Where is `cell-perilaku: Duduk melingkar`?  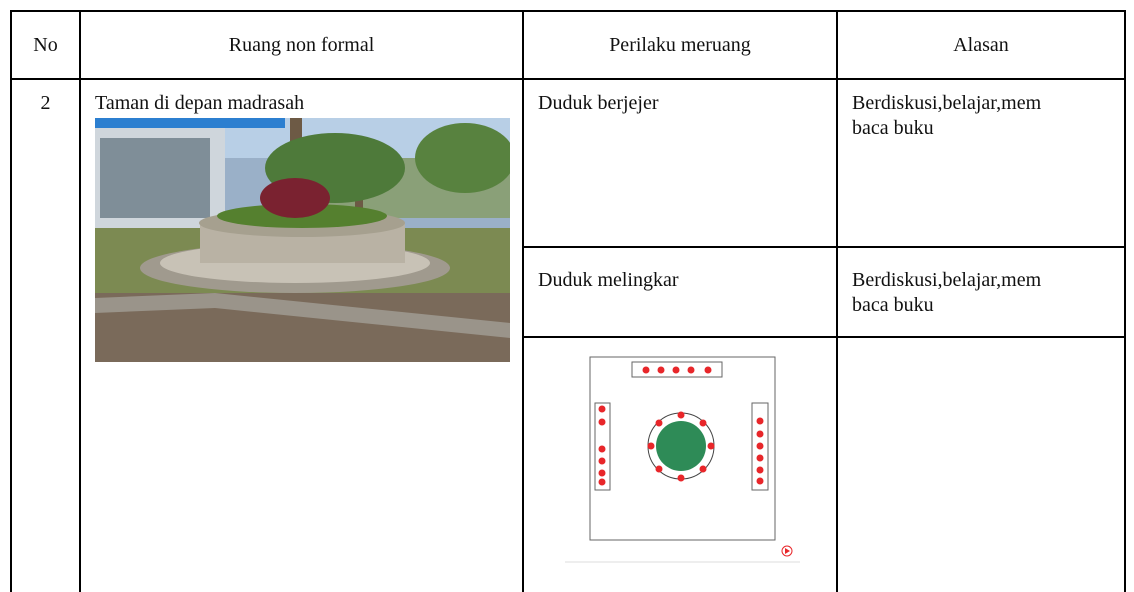
cell-perilaku: Duduk melingkar is located at coordinates (608, 280).